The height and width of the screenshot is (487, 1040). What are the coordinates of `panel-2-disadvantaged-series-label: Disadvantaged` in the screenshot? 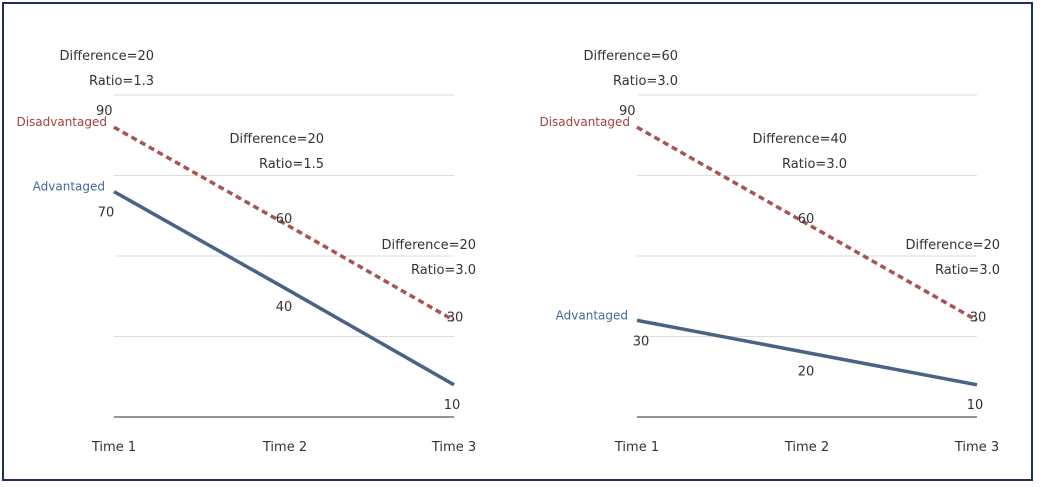 It's located at (584, 122).